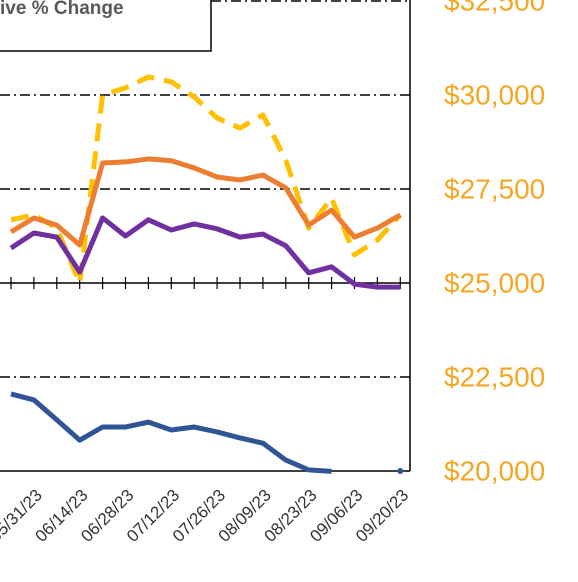 This screenshot has width=578, height=582. What do you see at coordinates (494, 188) in the screenshot?
I see `y2-tick-label: $27,500` at bounding box center [494, 188].